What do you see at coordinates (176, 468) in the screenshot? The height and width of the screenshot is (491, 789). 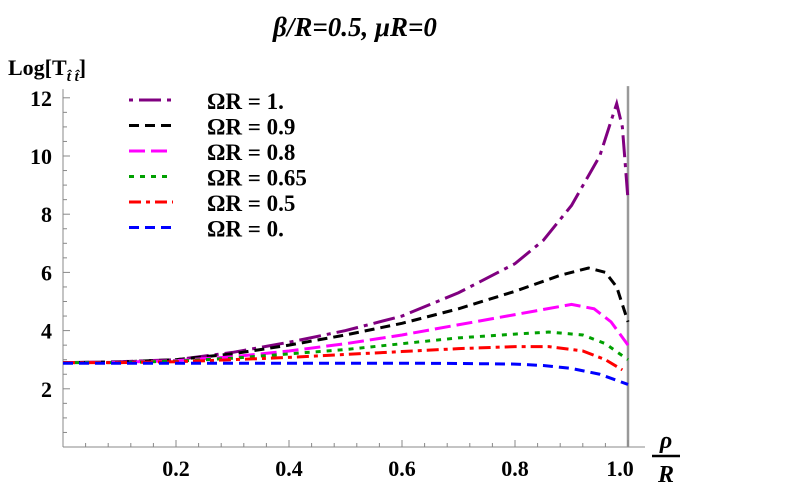 I see `x-tick-label: 0.2` at bounding box center [176, 468].